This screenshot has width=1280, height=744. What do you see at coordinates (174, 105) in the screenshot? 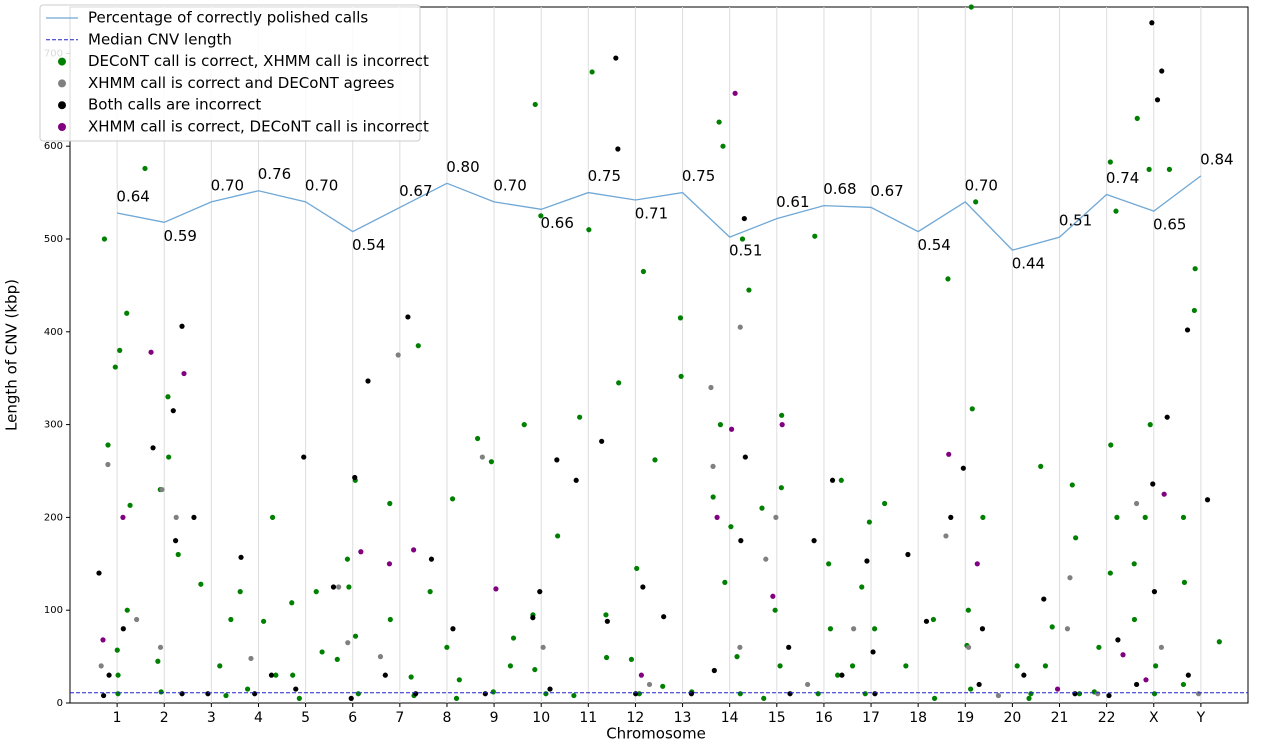
I see `legend-label: Both calls are incorrect` at bounding box center [174, 105].